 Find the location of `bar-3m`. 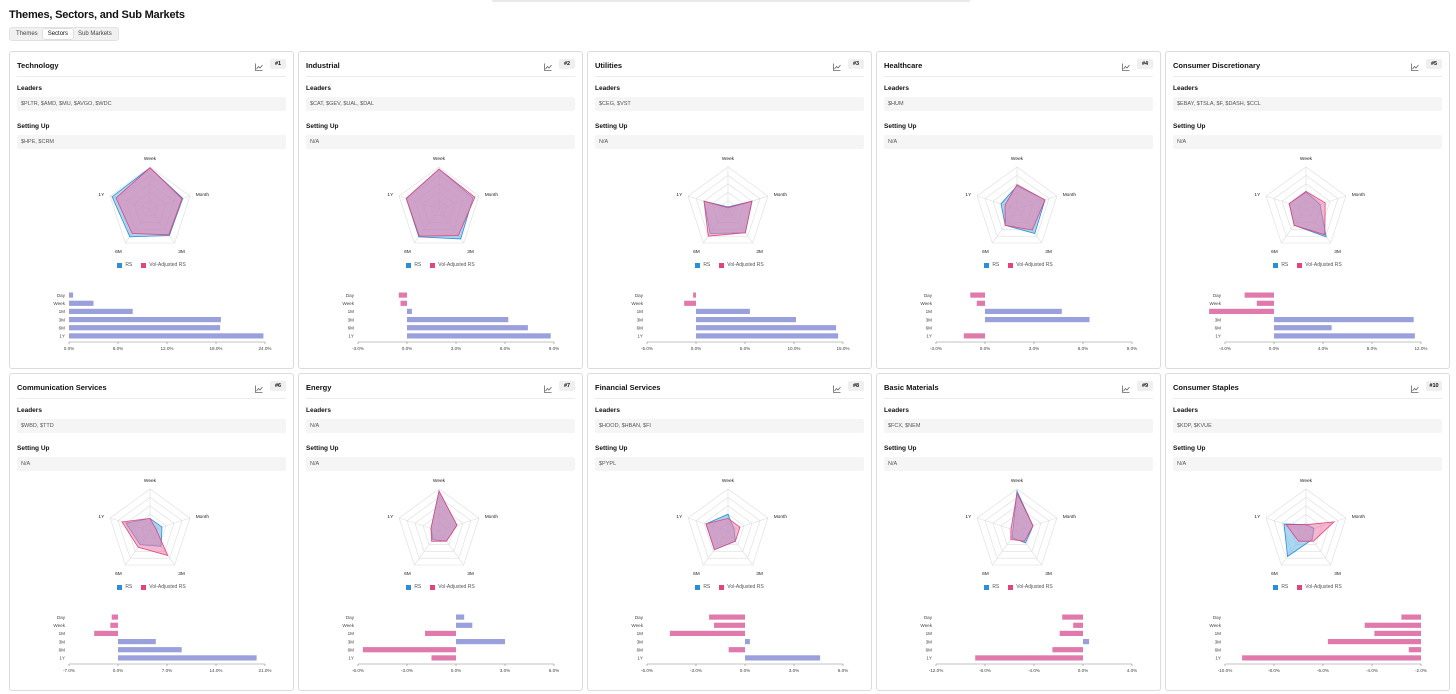

bar-3m is located at coordinates (137, 642).